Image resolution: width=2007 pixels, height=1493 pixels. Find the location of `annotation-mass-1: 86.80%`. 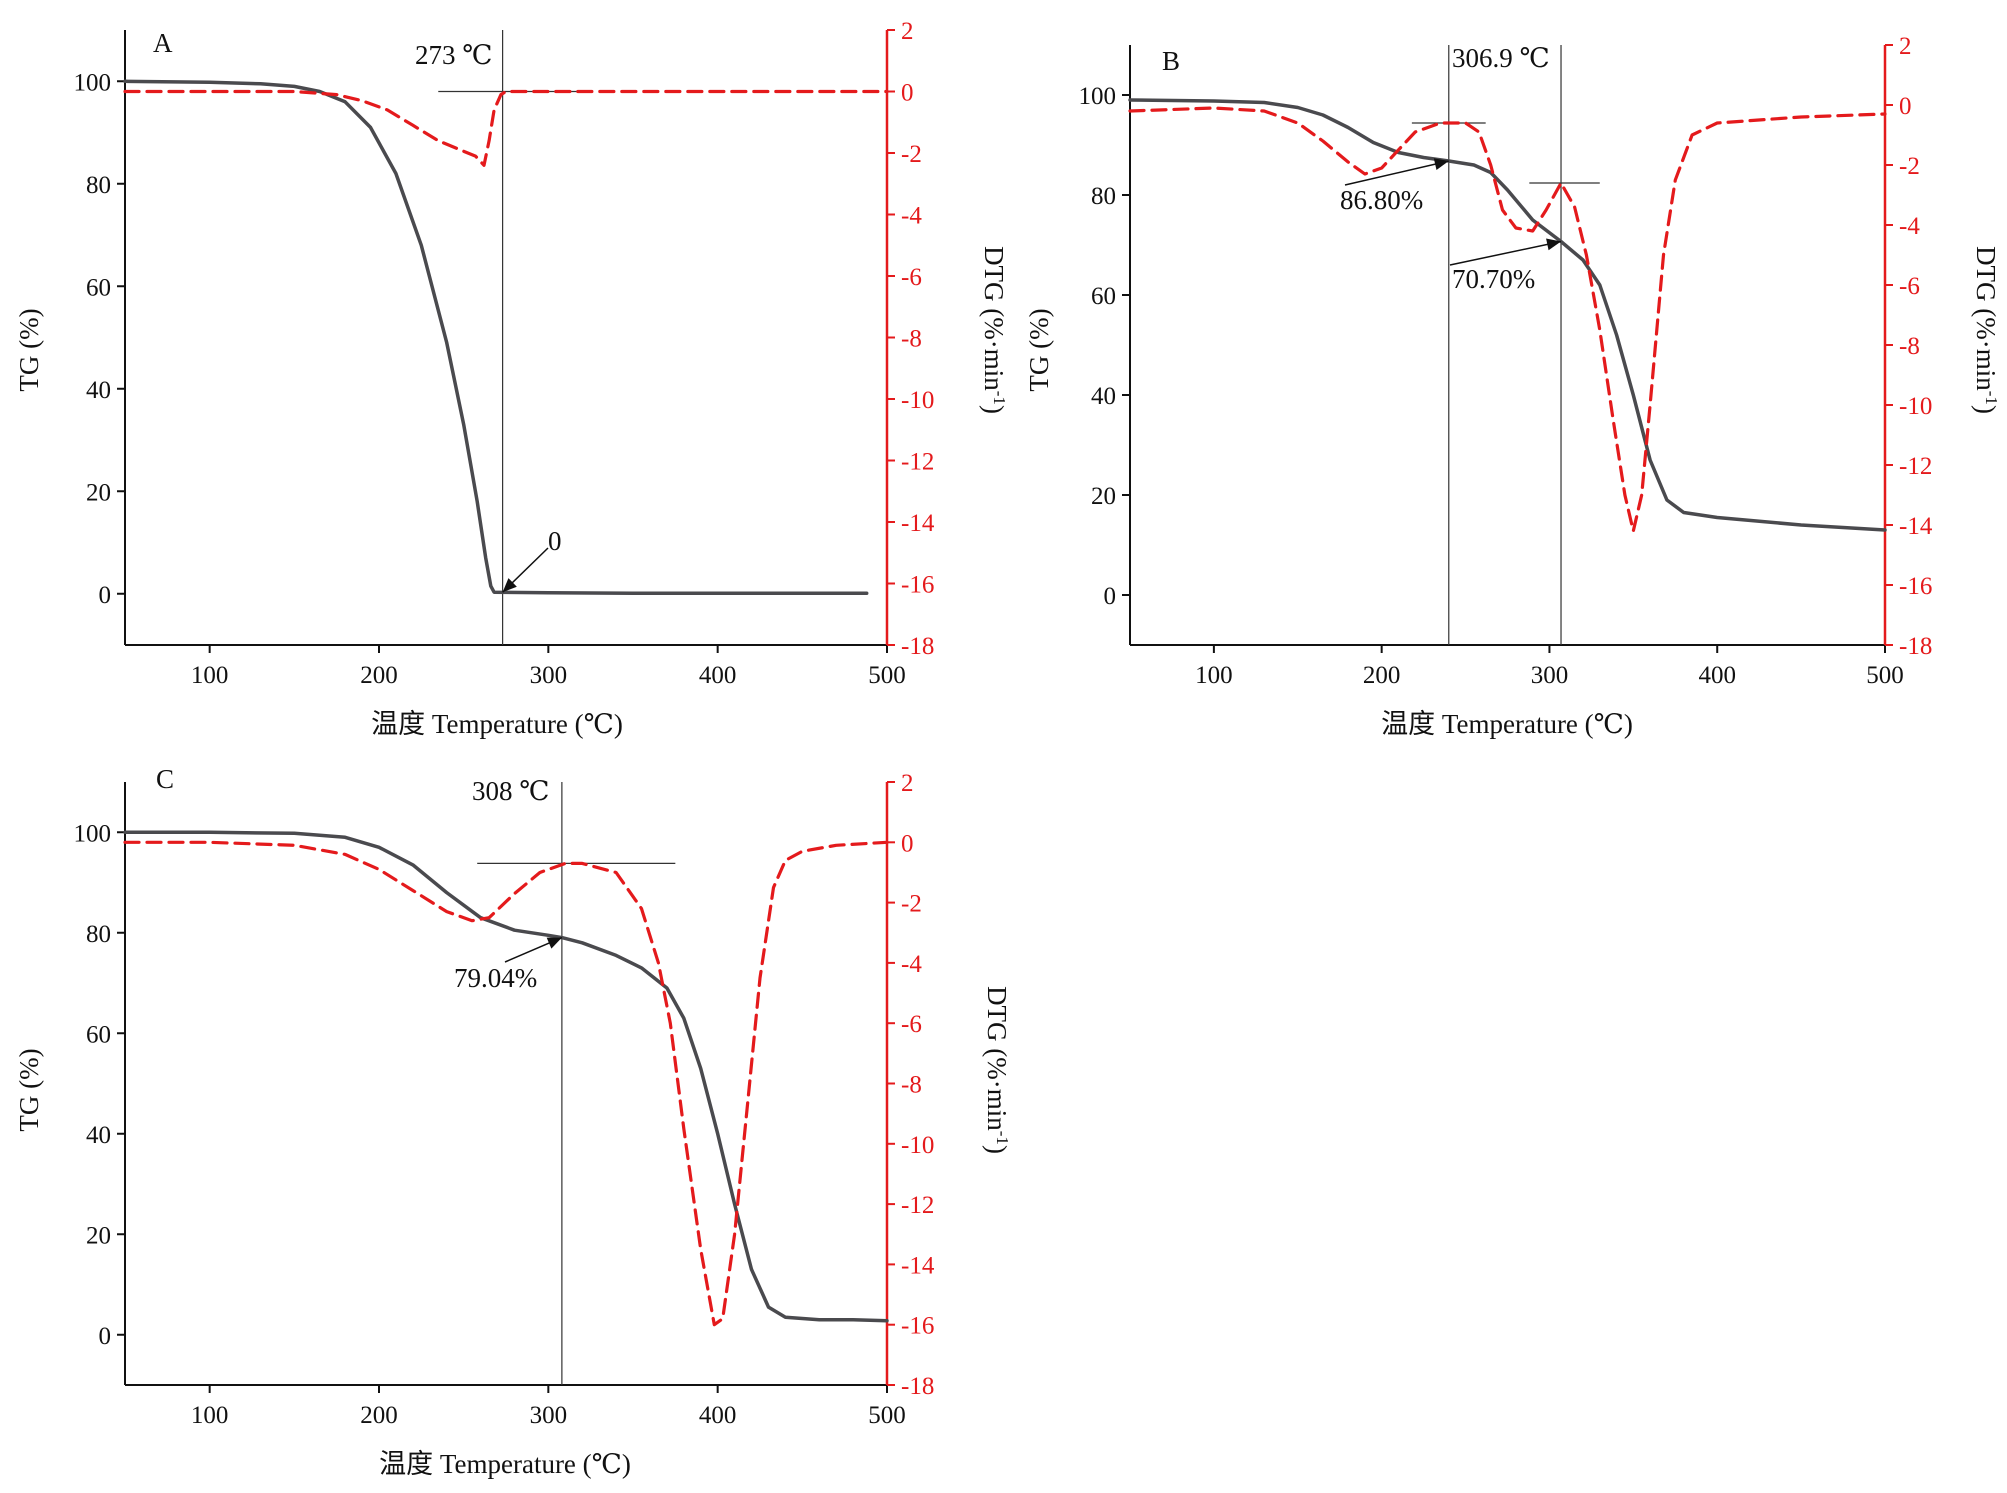

annotation-mass-1: 86.80% is located at coordinates (1381, 200).